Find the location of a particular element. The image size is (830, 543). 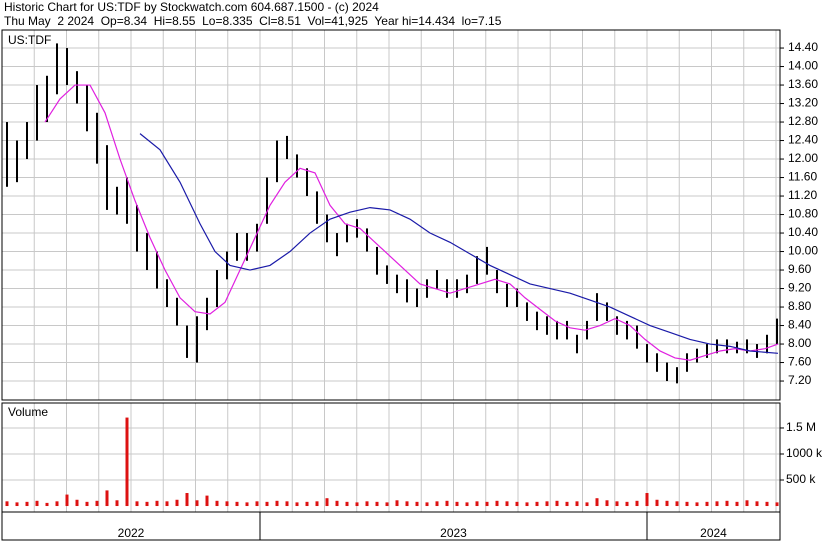

y-tick-label: 10.40 is located at coordinates (803, 232).